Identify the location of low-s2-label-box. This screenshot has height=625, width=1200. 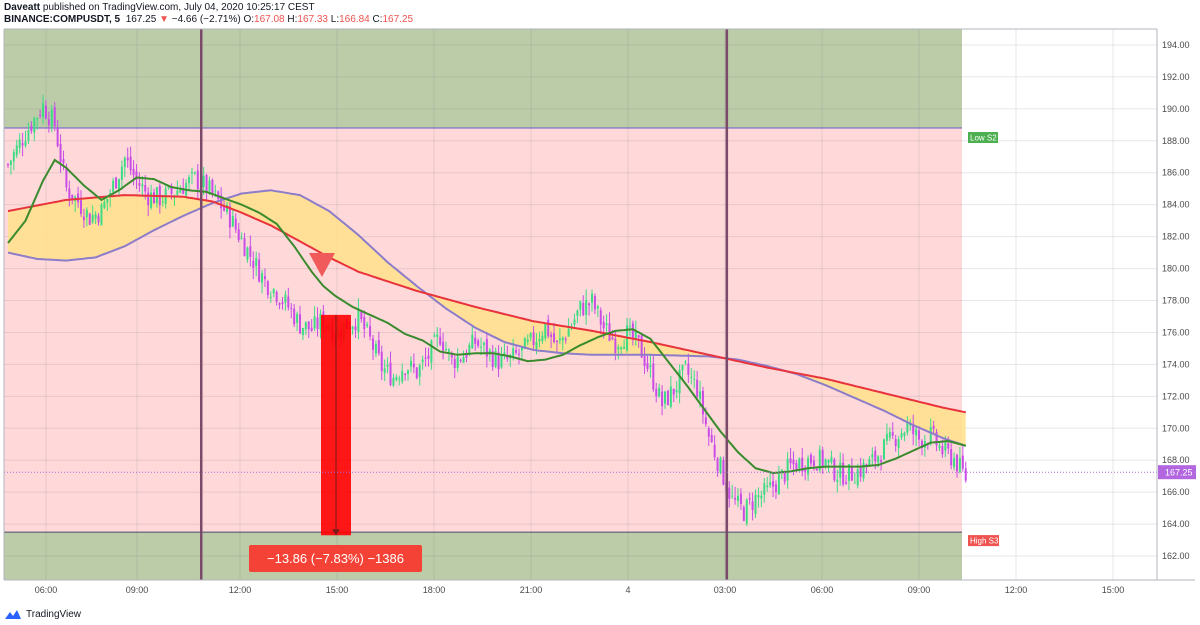
(983, 138).